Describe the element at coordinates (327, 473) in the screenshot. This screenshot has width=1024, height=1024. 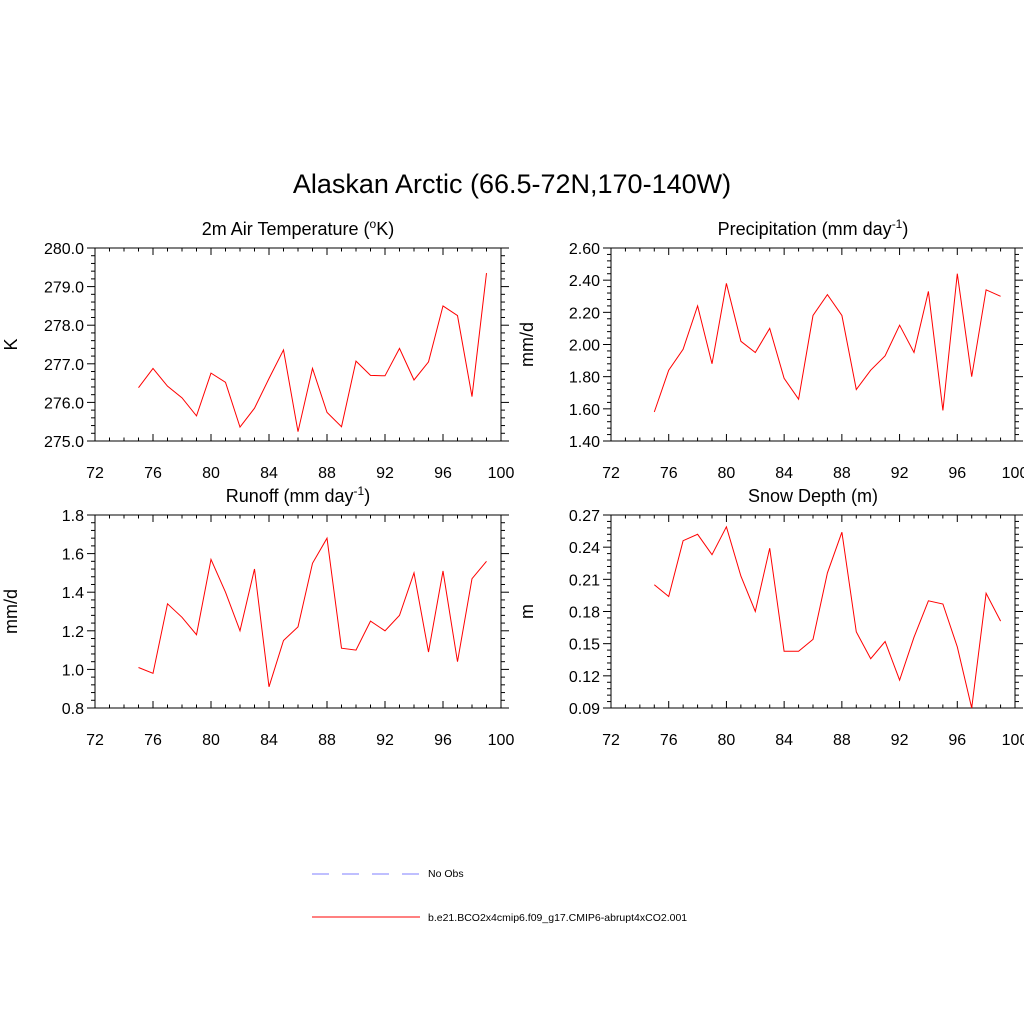
I see `x-tick-label-air-temperature: 88` at that location.